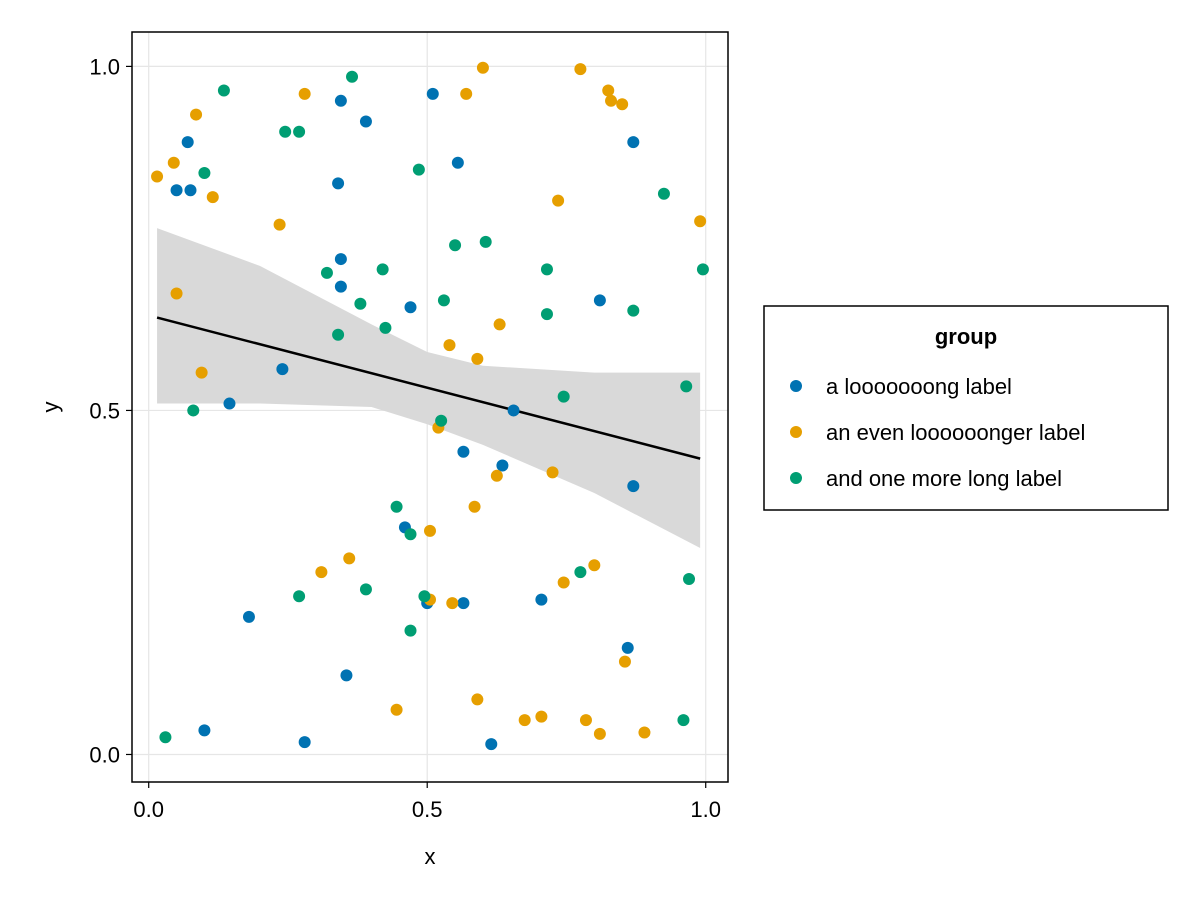 This screenshot has height=900, width=1200. I want to click on regression-line-group, so click(428, 388).